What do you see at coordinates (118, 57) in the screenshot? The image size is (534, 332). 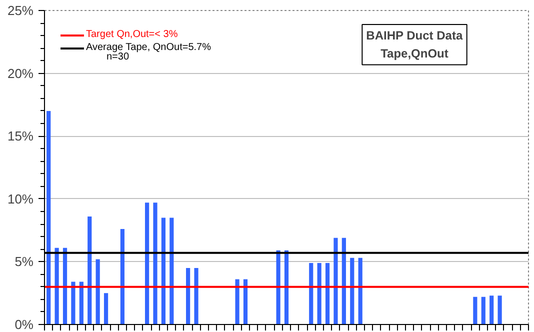 I see `annotation: n=30` at bounding box center [118, 57].